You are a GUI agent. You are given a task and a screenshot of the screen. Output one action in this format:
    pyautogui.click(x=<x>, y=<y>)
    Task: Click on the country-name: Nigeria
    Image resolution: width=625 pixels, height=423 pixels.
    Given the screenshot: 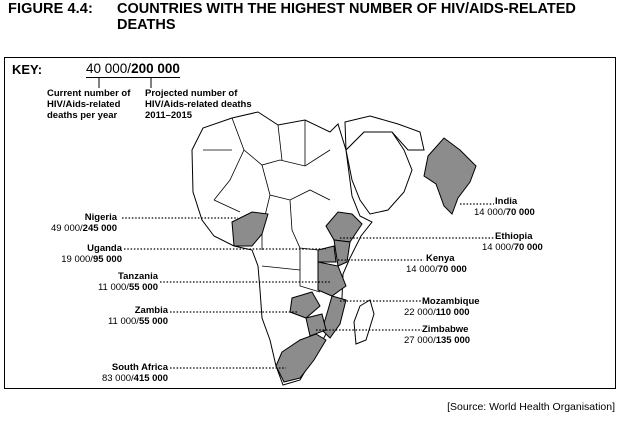 What is the action you would take?
    pyautogui.click(x=100, y=217)
    